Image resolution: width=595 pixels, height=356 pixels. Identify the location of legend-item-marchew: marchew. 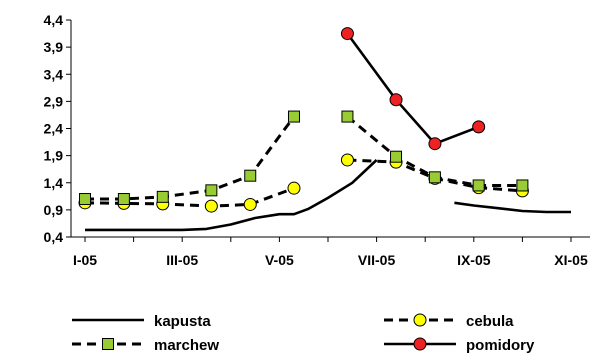
(145, 345).